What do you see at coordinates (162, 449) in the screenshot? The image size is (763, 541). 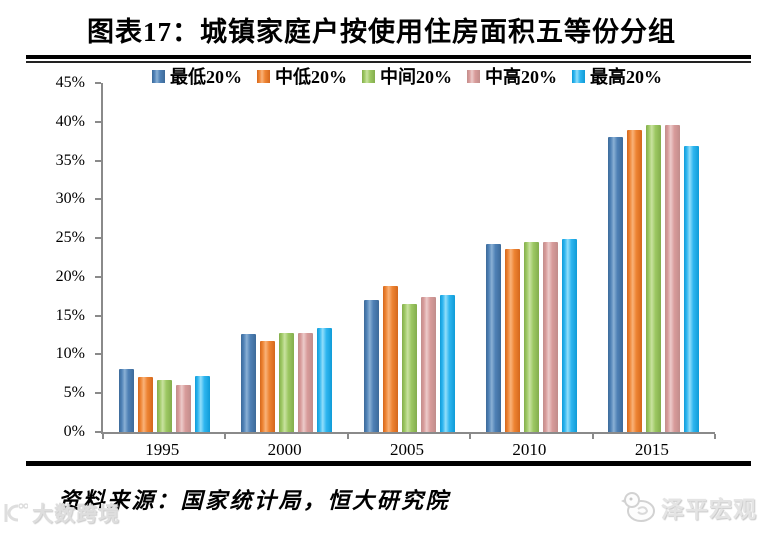 I see `x-axis-label-1995: 1995` at bounding box center [162, 449].